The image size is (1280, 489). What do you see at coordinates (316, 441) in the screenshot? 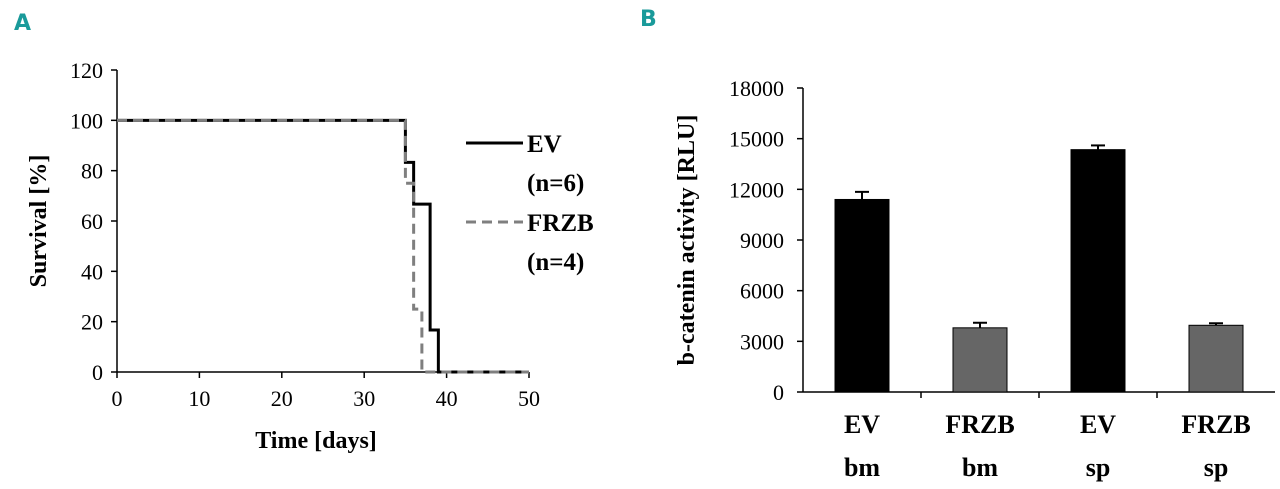
I see `x-axis-title: Time [days]` at bounding box center [316, 441].